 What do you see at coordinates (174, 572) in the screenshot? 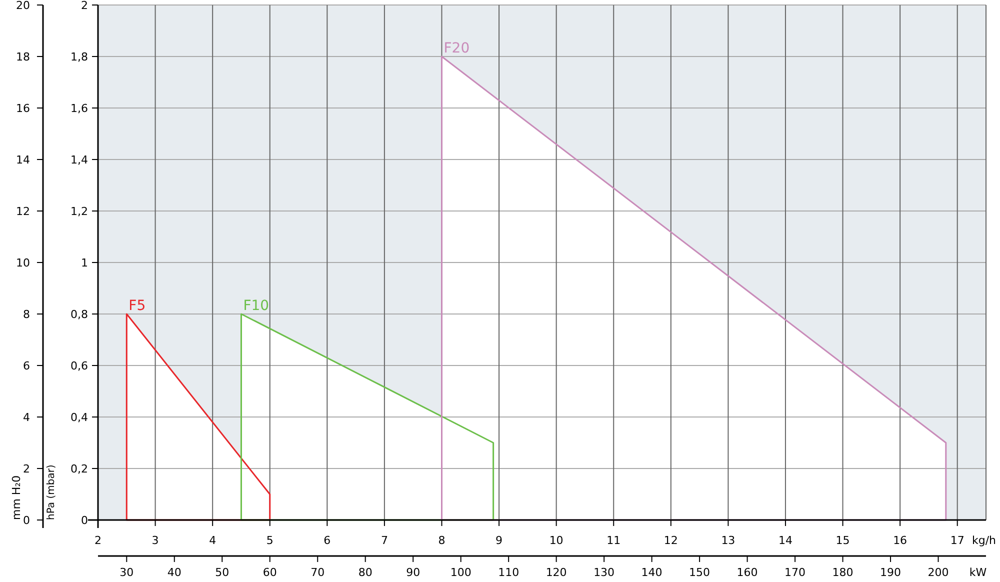
I see `x2-tick-label: 40` at bounding box center [174, 572].